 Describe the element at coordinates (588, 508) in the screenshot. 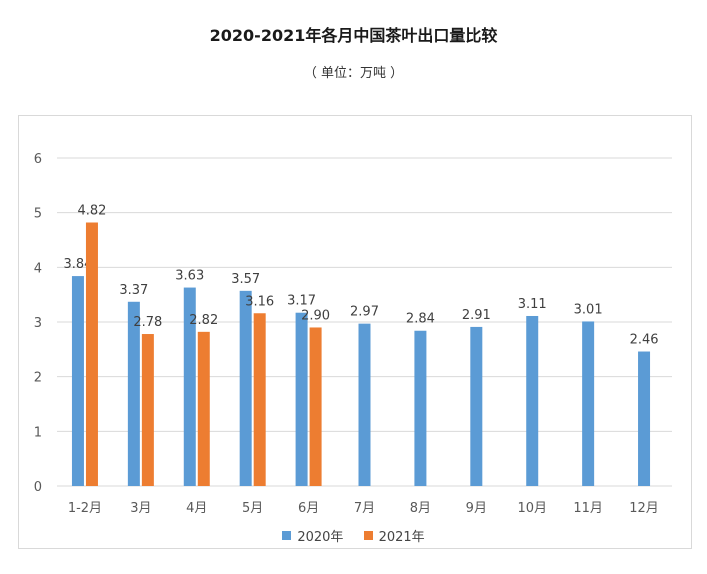

I see `x-tick-label: 11月` at that location.